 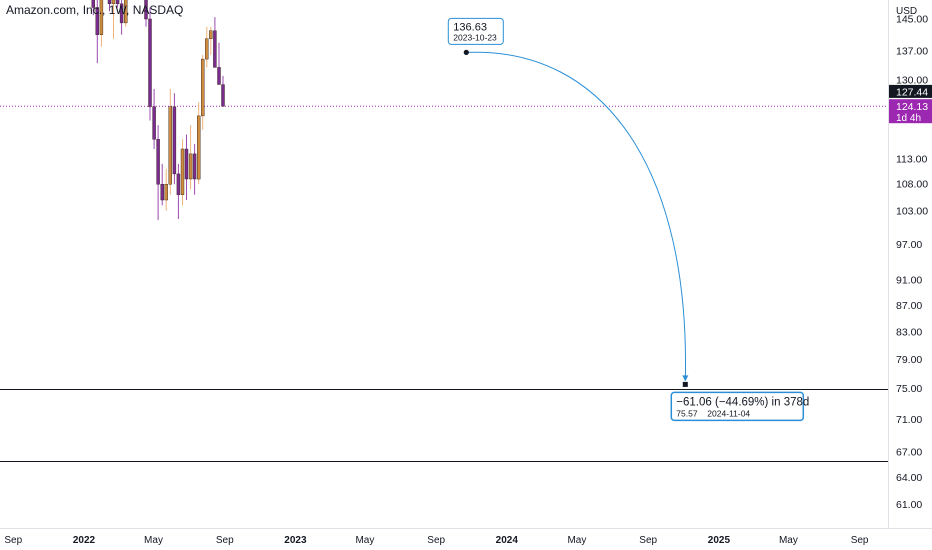 I want to click on last-price-tag: 127.44, so click(x=910, y=91).